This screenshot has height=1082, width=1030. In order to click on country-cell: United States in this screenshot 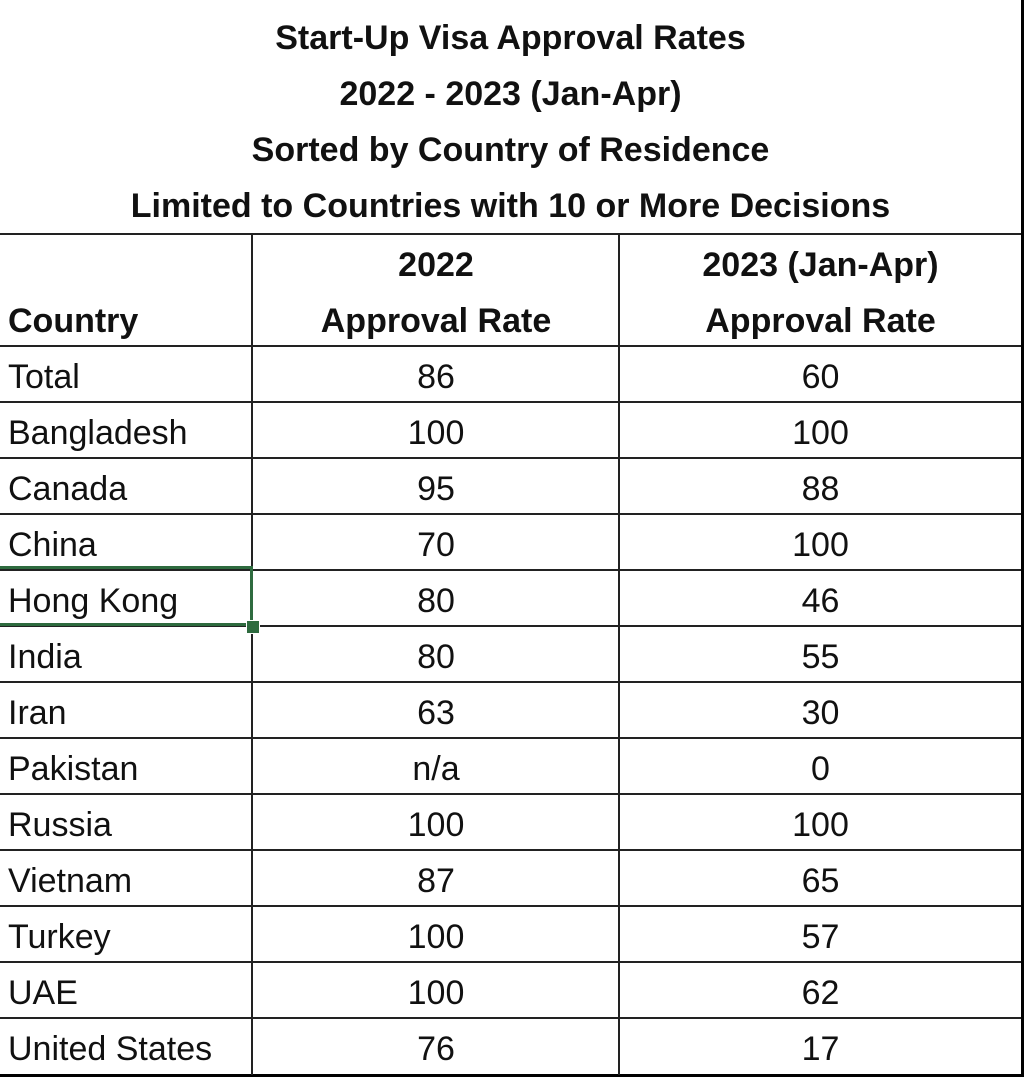, I will do `click(110, 1049)`.